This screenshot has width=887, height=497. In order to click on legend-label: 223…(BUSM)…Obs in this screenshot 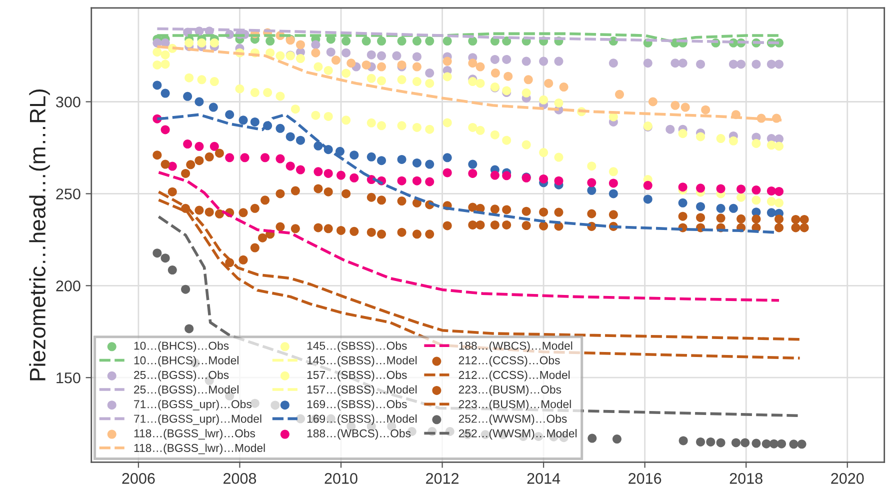, I will do `click(510, 390)`.